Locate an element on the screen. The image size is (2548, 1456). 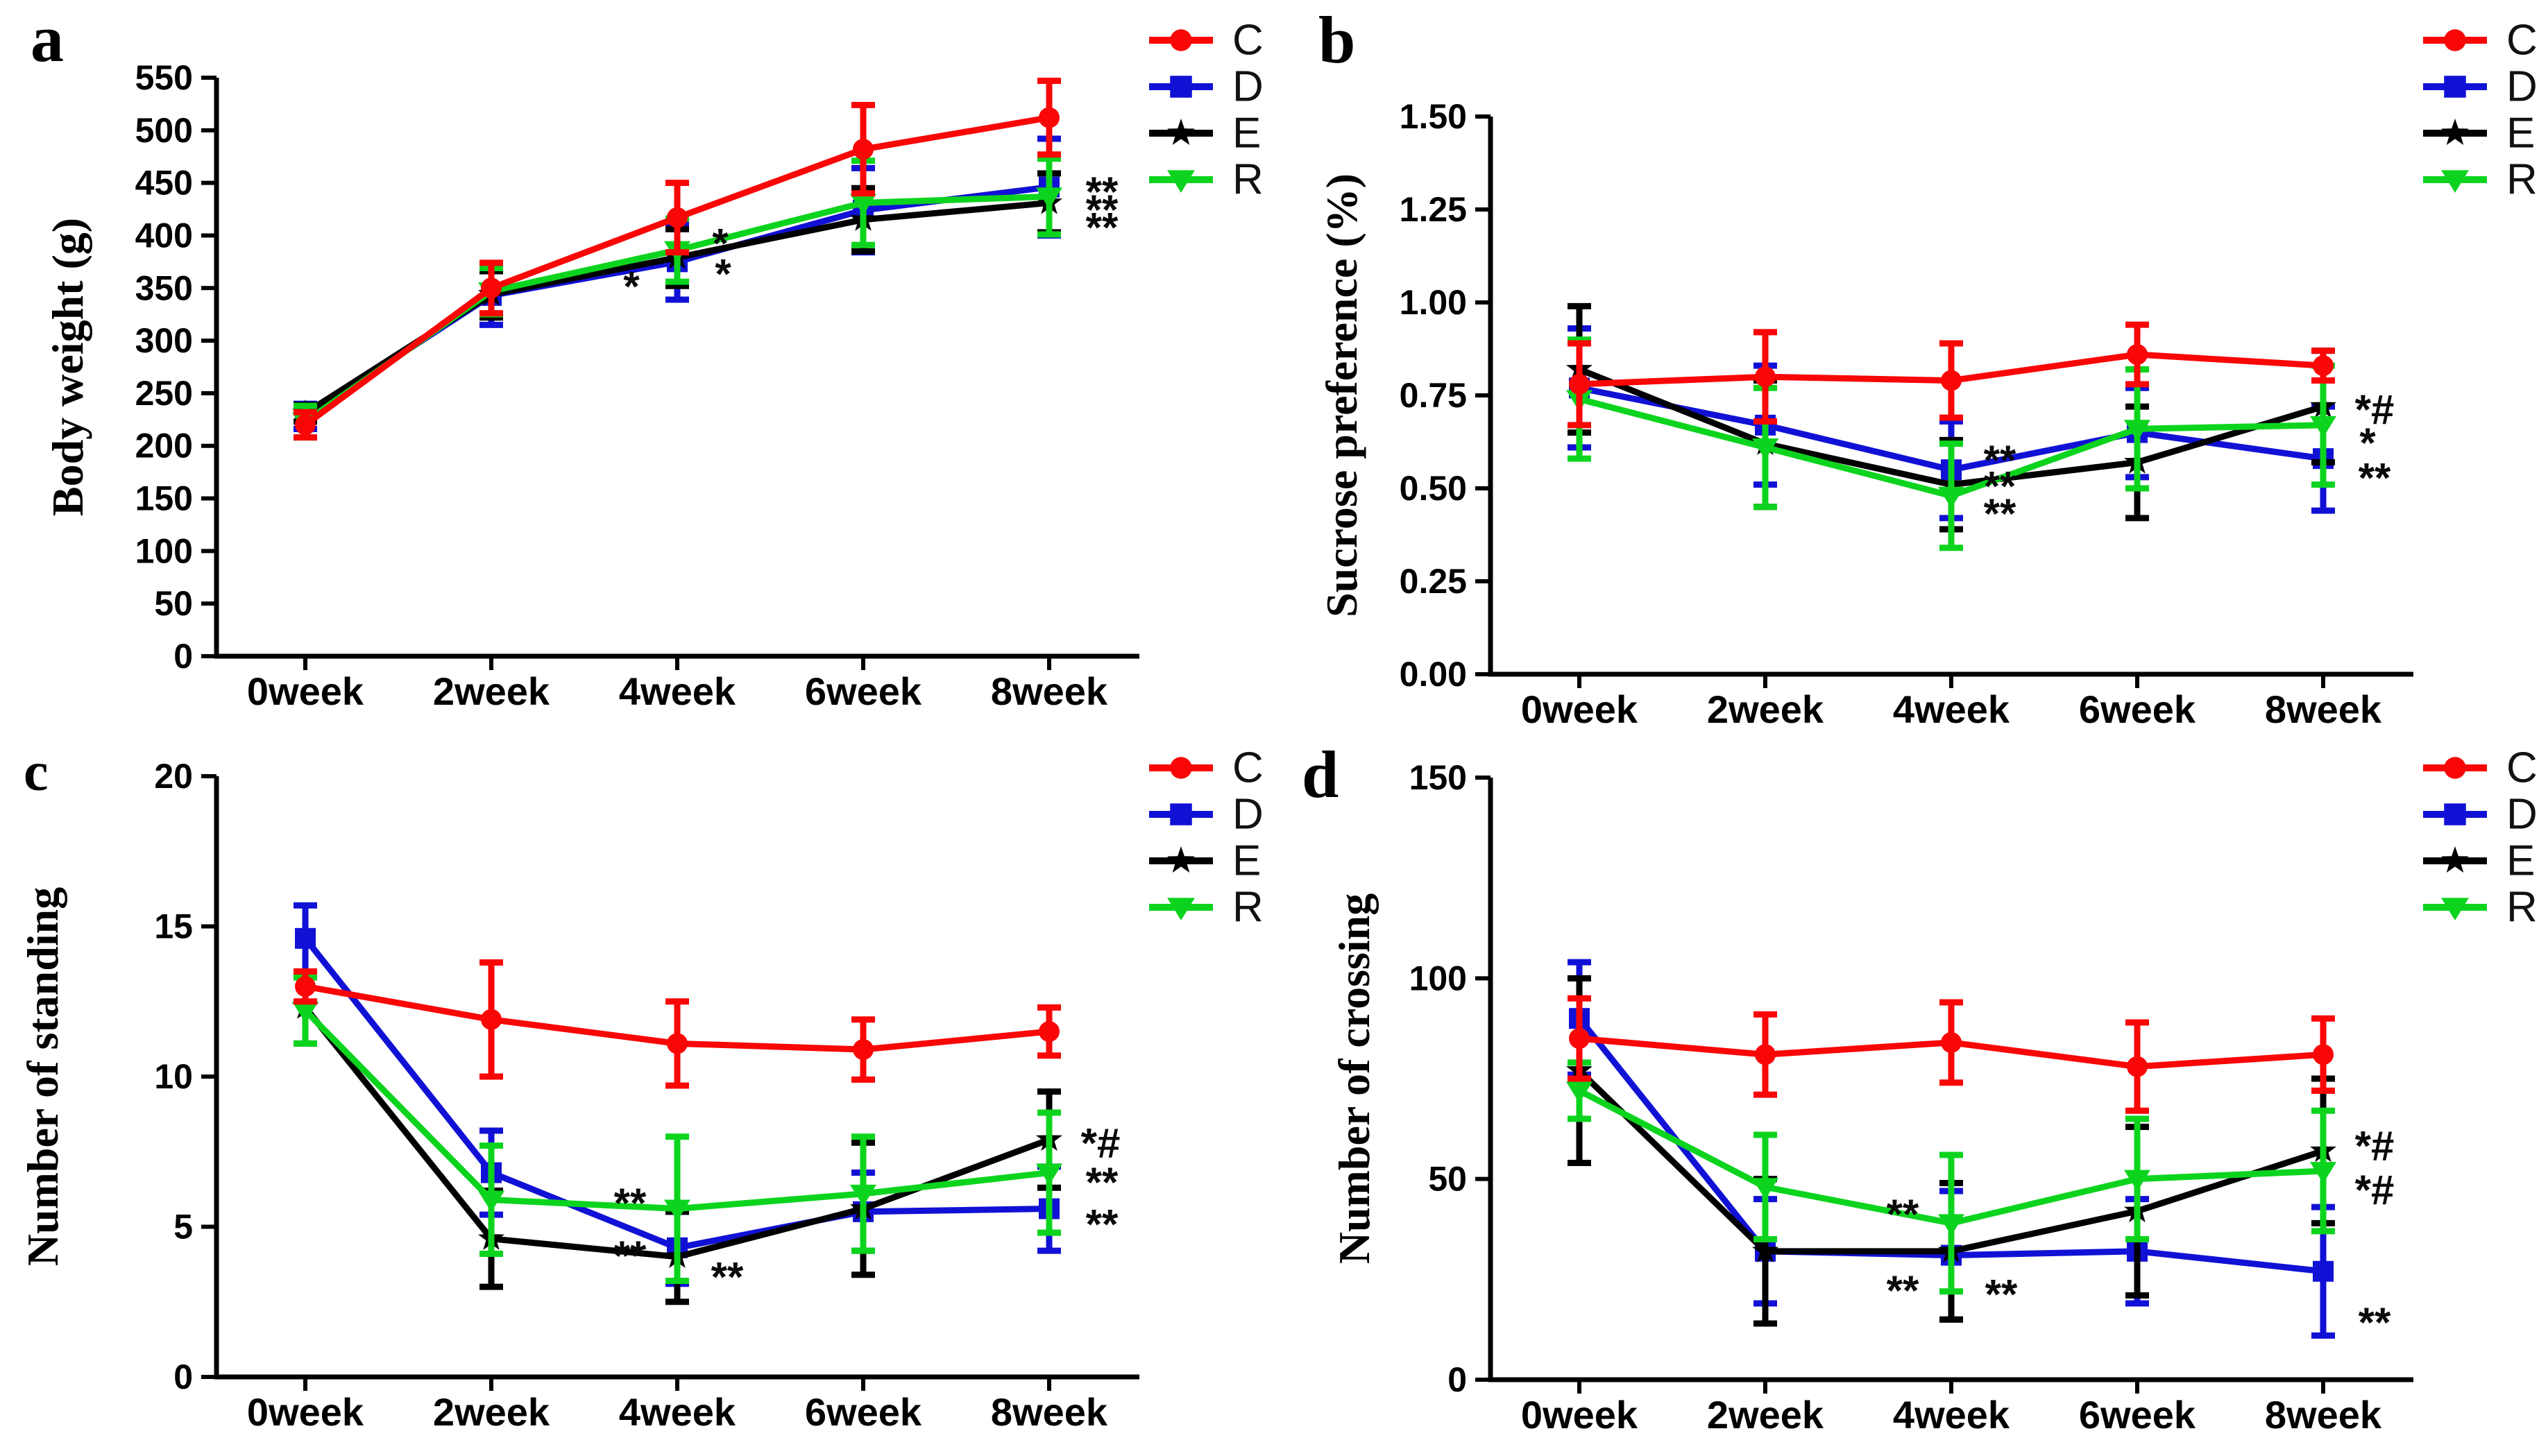
axes is located at coordinates (676, 368).